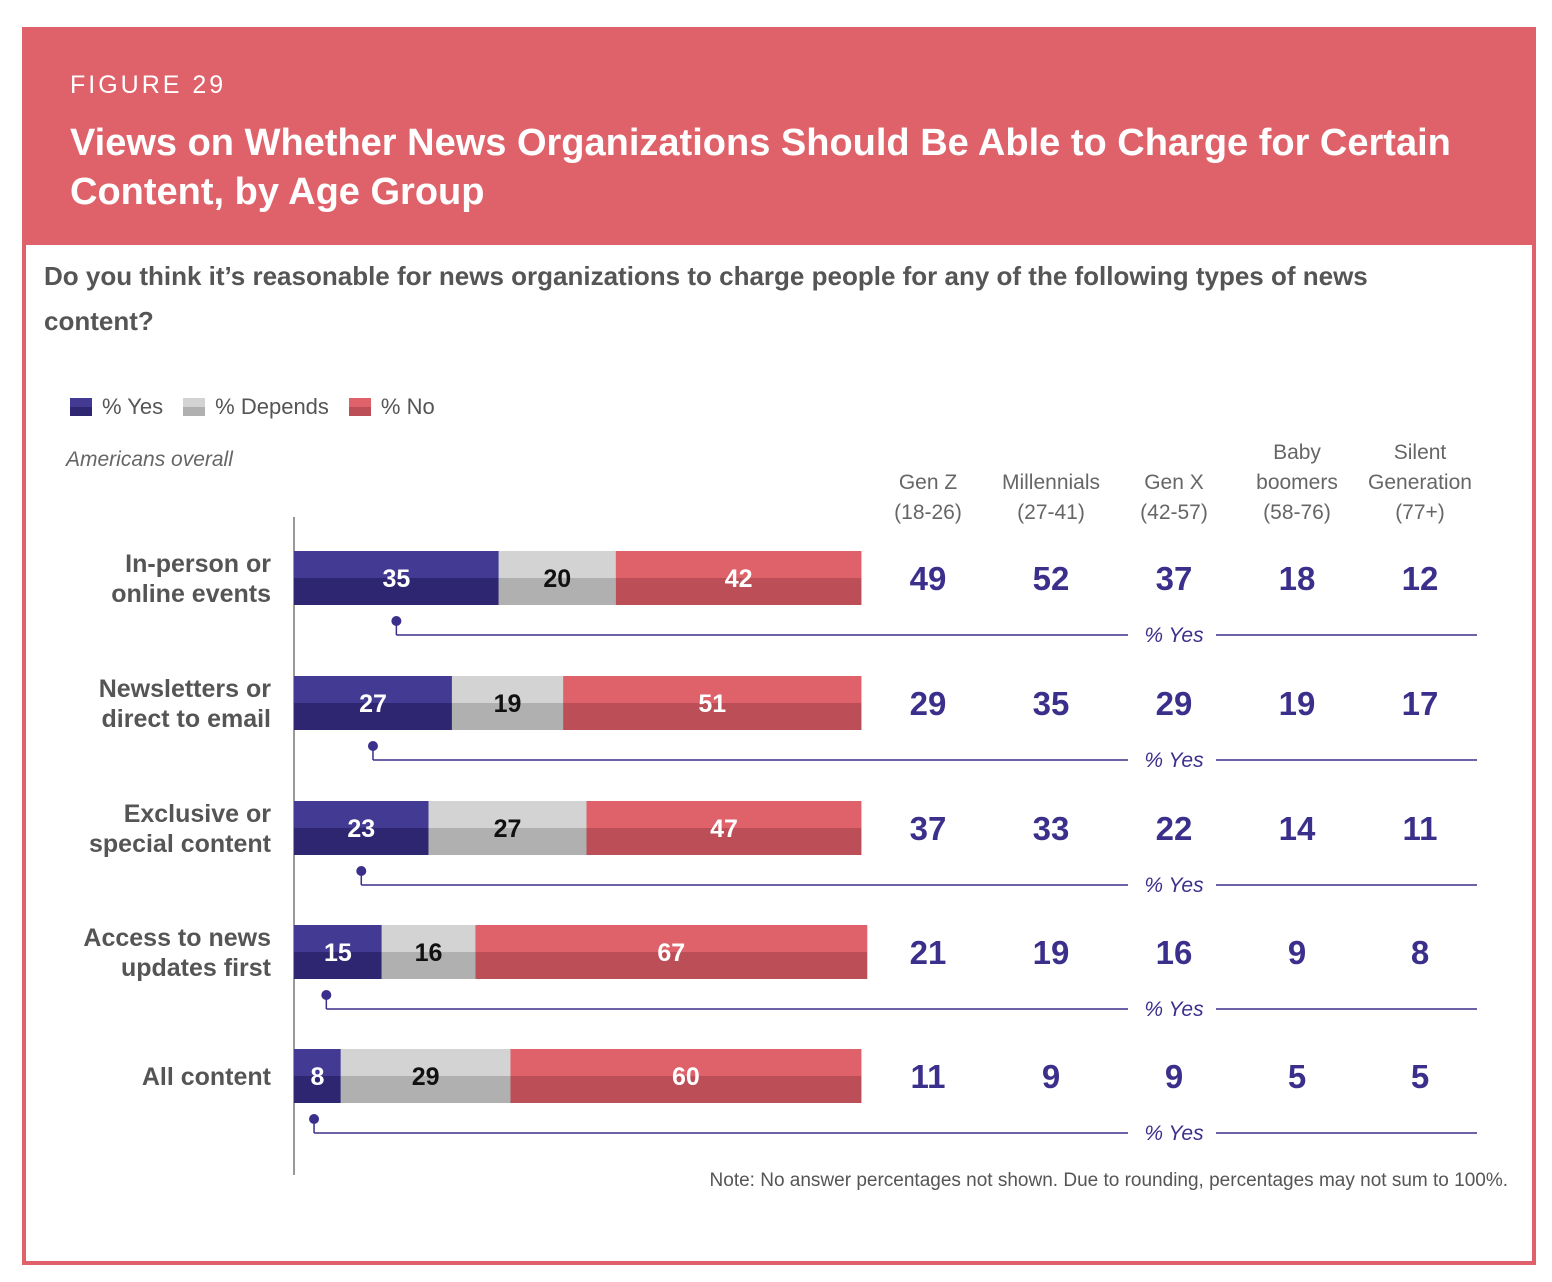 The width and height of the screenshot is (1552, 1282). What do you see at coordinates (1051, 512) in the screenshot?
I see `column-header-range: (27-41)` at bounding box center [1051, 512].